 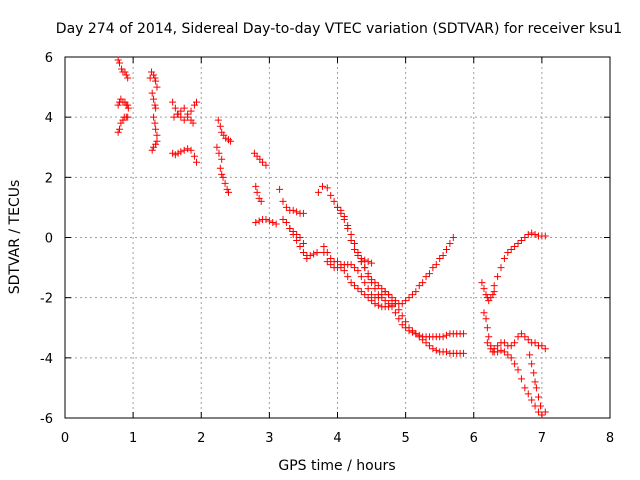 I want to click on x-tick-label: 0, so click(x=65, y=438).